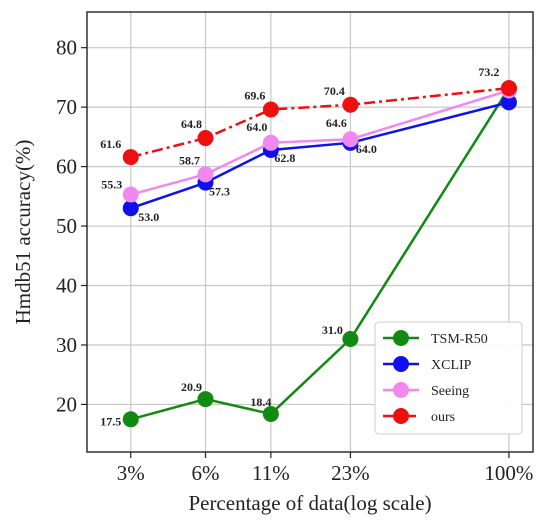 This screenshot has width=550, height=525. Describe the element at coordinates (260, 402) in the screenshot. I see `data-label: 18.4` at that location.